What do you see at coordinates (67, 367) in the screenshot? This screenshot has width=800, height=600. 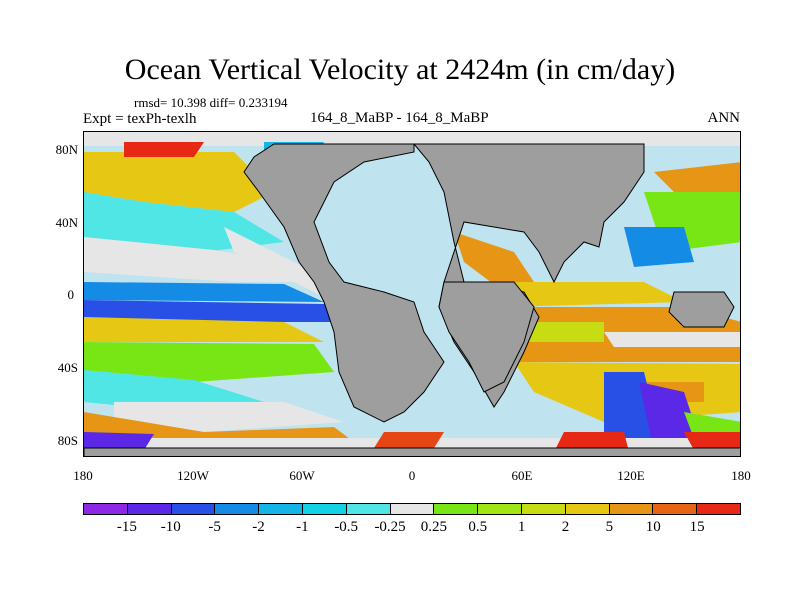 I see `y-tick-40s: 40S` at bounding box center [67, 367].